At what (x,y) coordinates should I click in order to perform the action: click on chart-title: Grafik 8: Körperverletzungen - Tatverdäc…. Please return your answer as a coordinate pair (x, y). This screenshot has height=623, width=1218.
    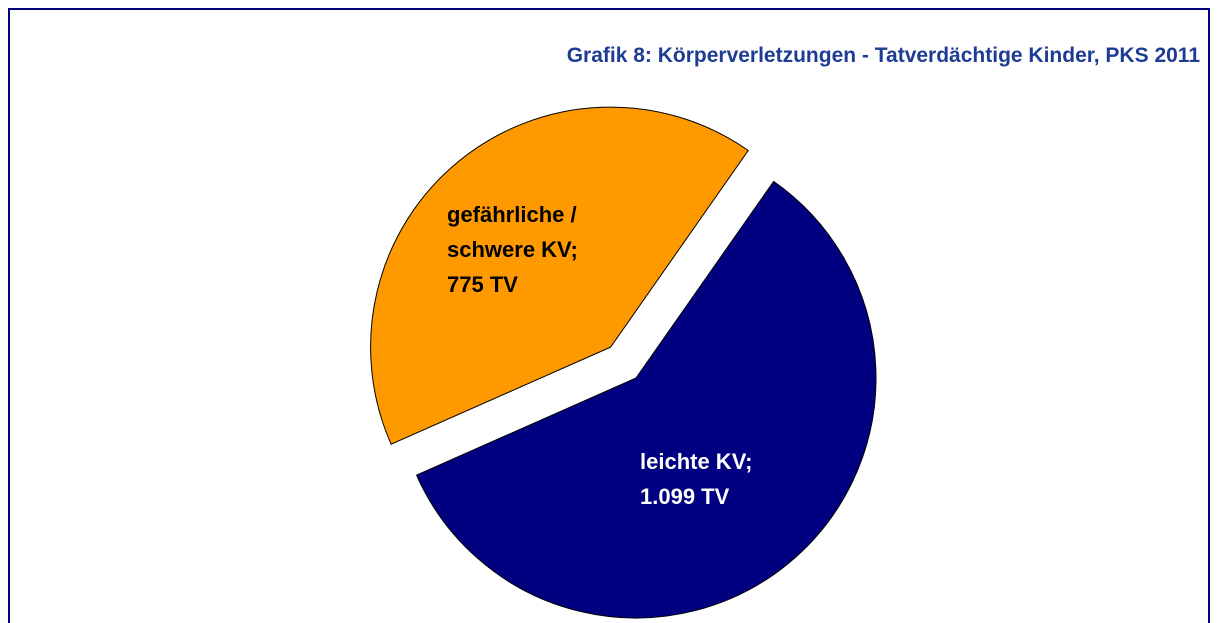
    Looking at the image, I should click on (883, 55).